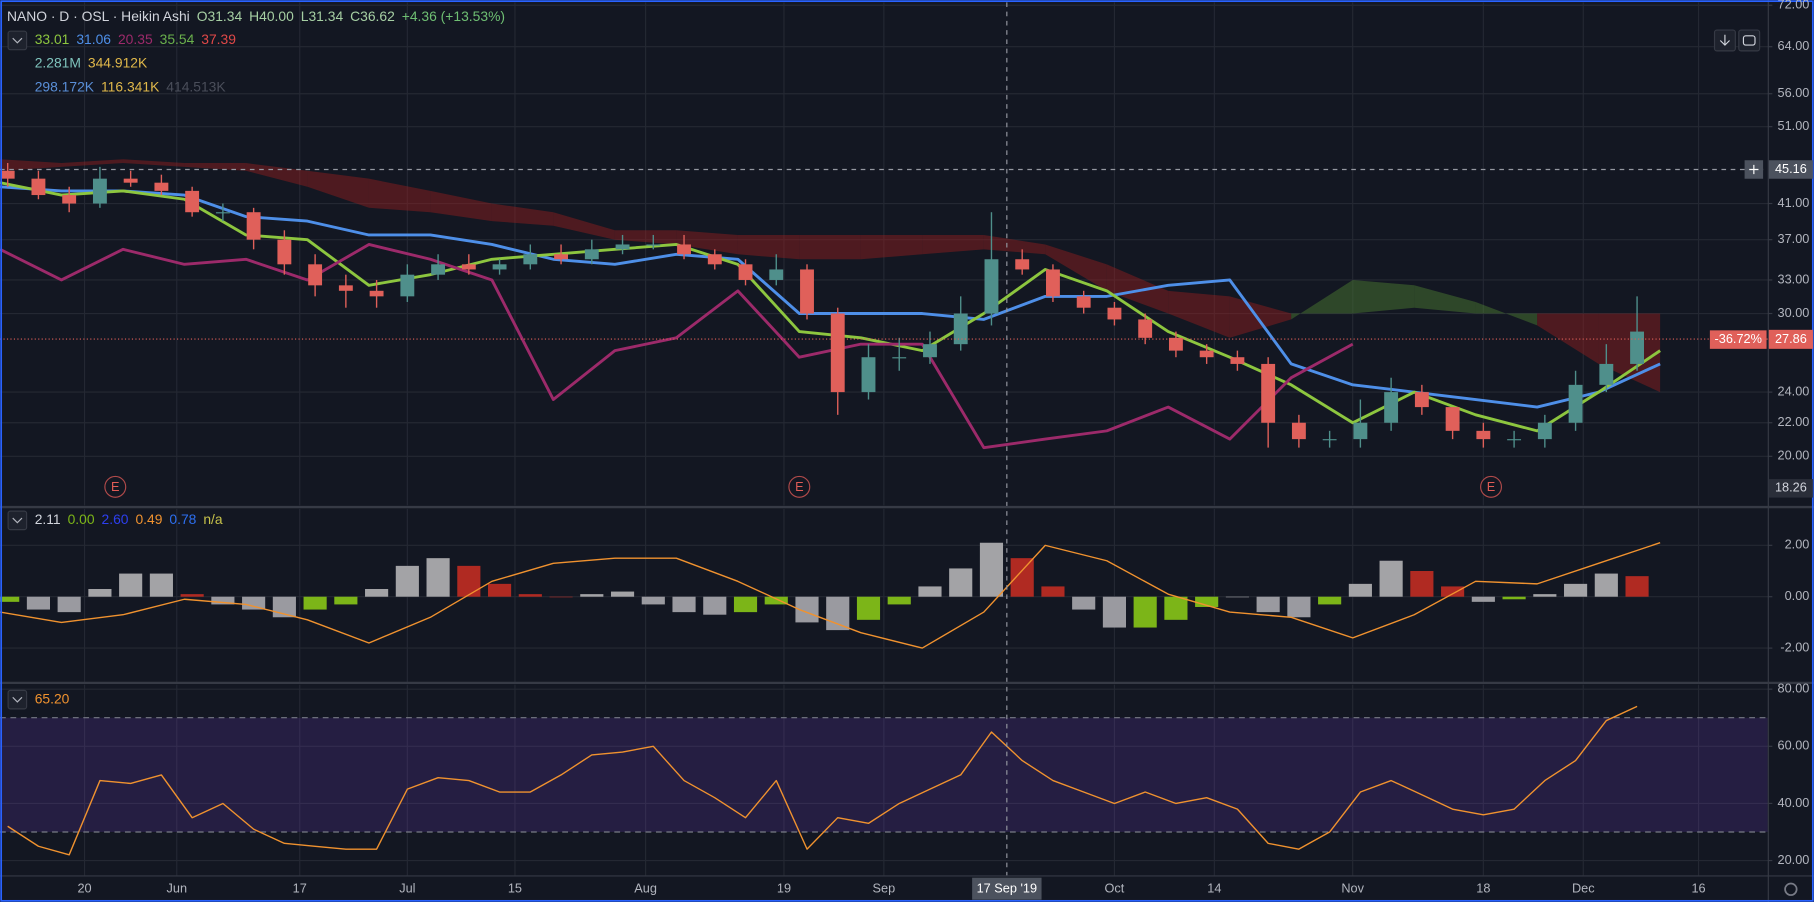  I want to click on legend-value: 116.341K, so click(130, 87).